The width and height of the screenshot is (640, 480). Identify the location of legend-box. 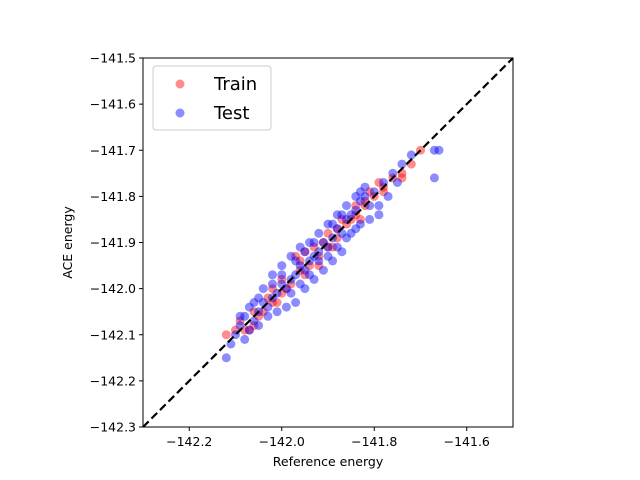
(212, 98).